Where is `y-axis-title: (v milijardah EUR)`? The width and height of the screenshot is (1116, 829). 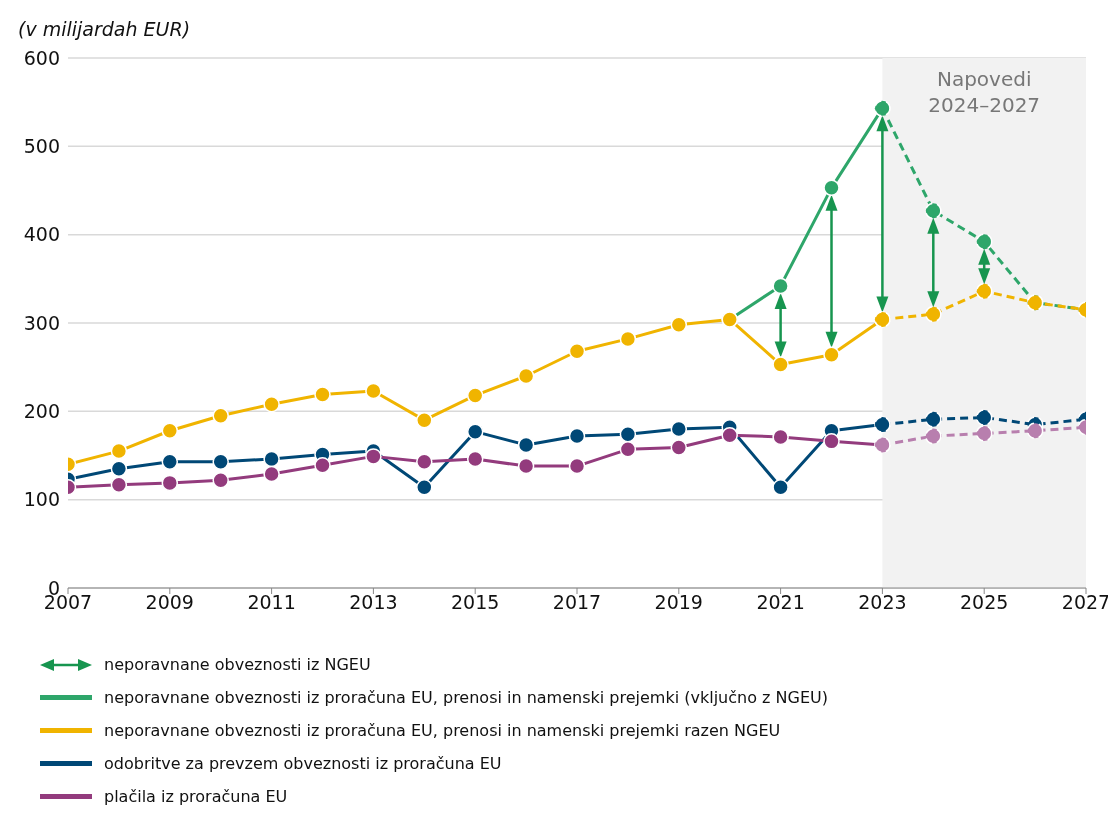 y-axis-title: (v milijardah EUR) is located at coordinates (104, 29).